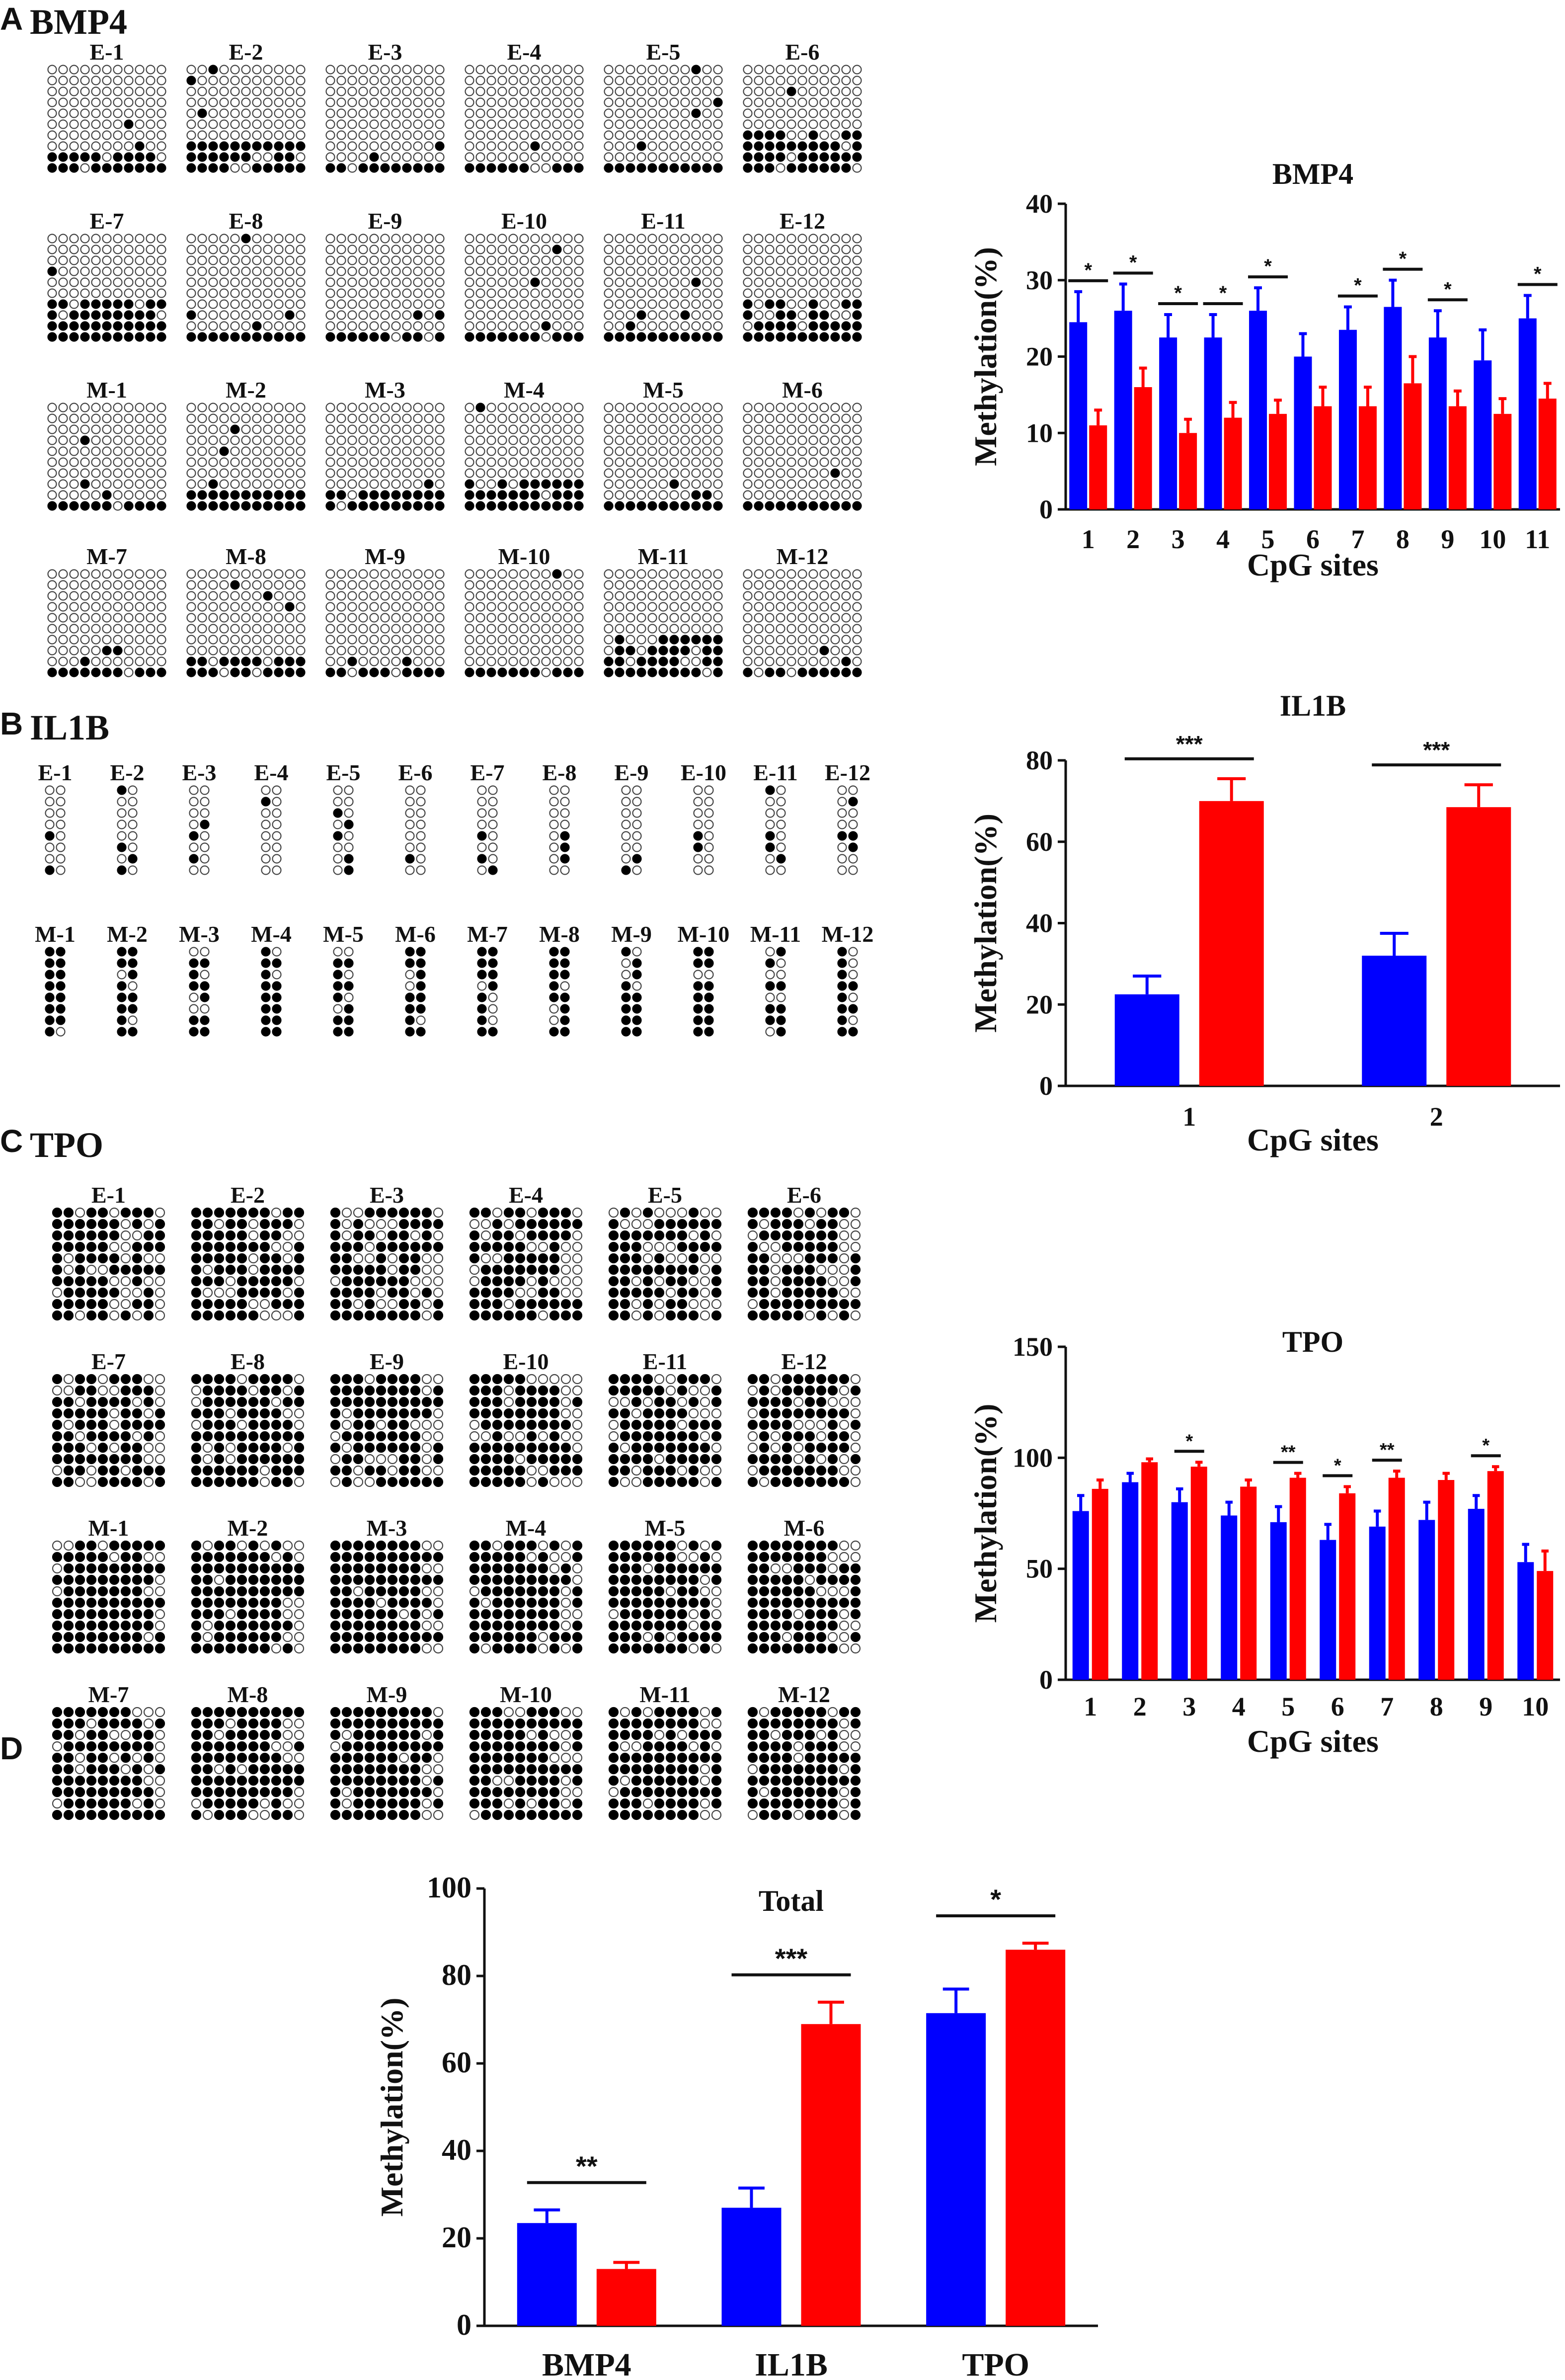 This screenshot has height=2380, width=1565. Describe the element at coordinates (246, 52) in the screenshot. I see `bmp4-sample-label: E-2` at that location.